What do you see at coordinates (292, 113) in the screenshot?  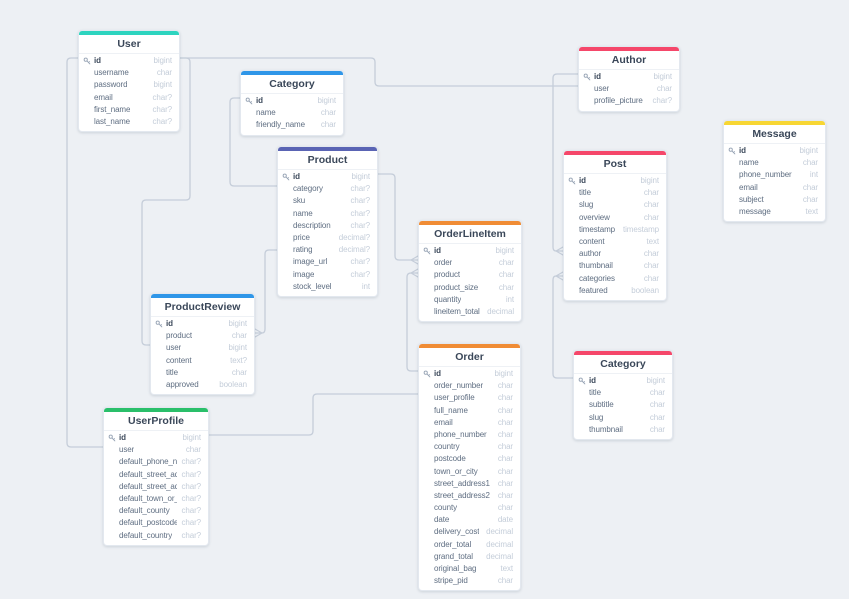 I see `field-row-name: name char` at bounding box center [292, 113].